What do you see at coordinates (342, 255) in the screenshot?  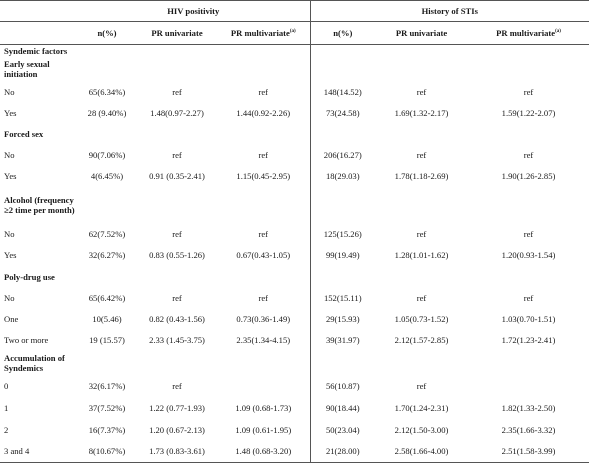 I see `n-sti-cell: 99(19.49)` at bounding box center [342, 255].